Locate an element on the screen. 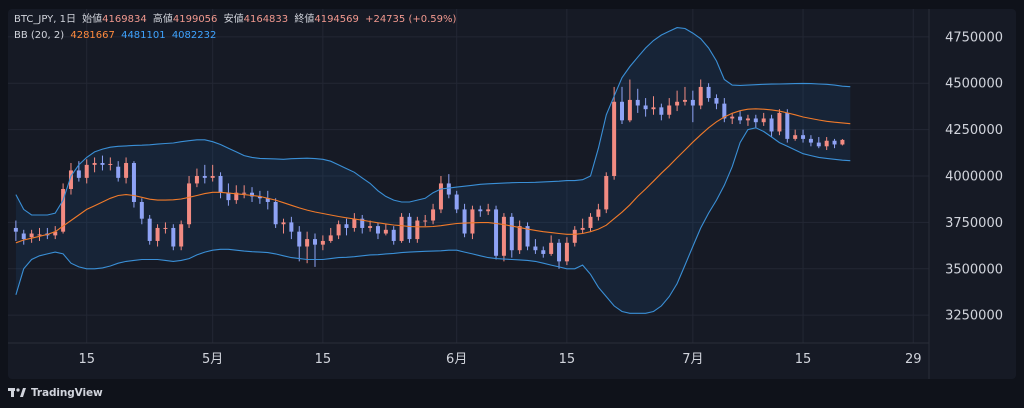 The height and width of the screenshot is (408, 1024). tradingview-attribution: TradingView is located at coordinates (55, 393).